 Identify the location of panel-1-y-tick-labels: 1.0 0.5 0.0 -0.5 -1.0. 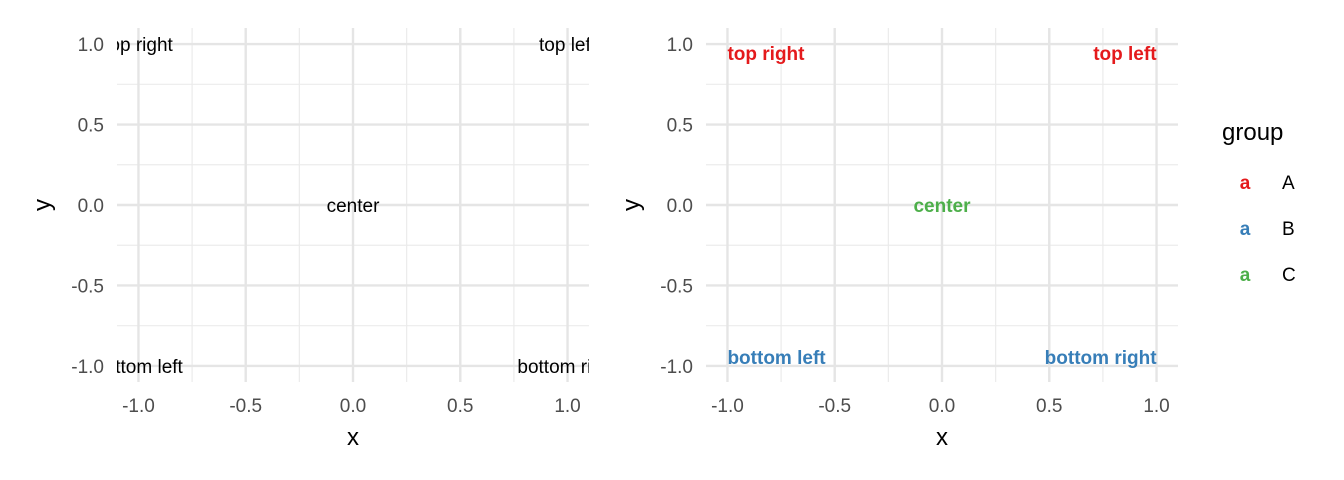
(87, 206).